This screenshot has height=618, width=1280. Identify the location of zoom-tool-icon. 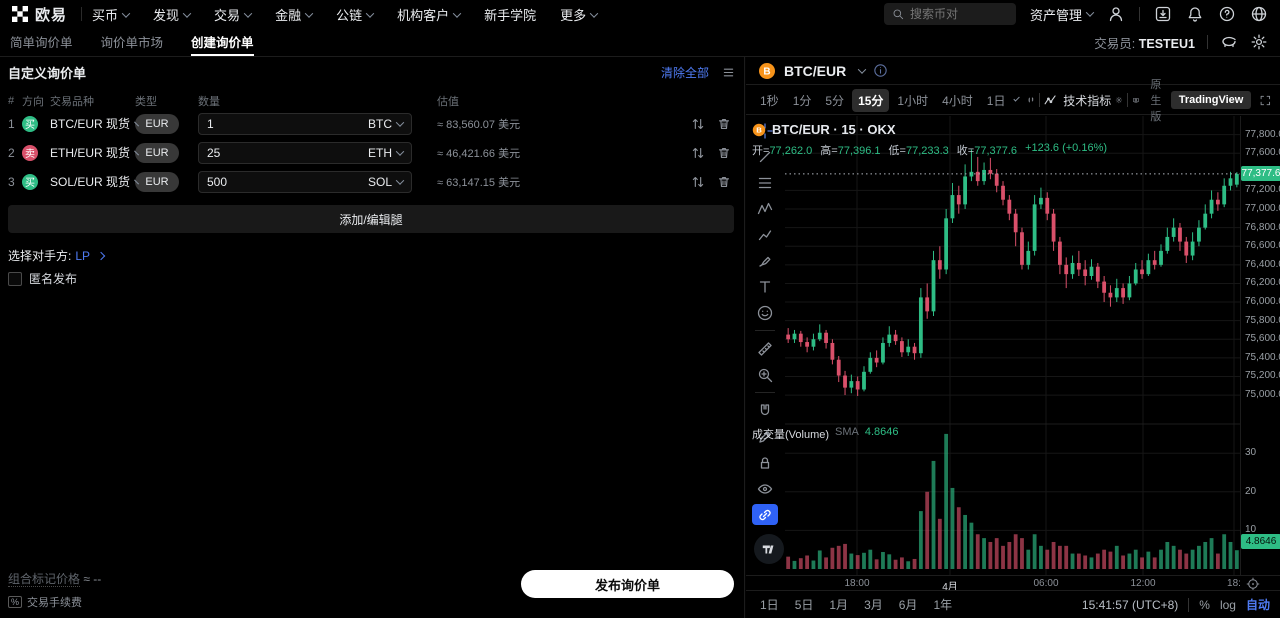
(765, 374).